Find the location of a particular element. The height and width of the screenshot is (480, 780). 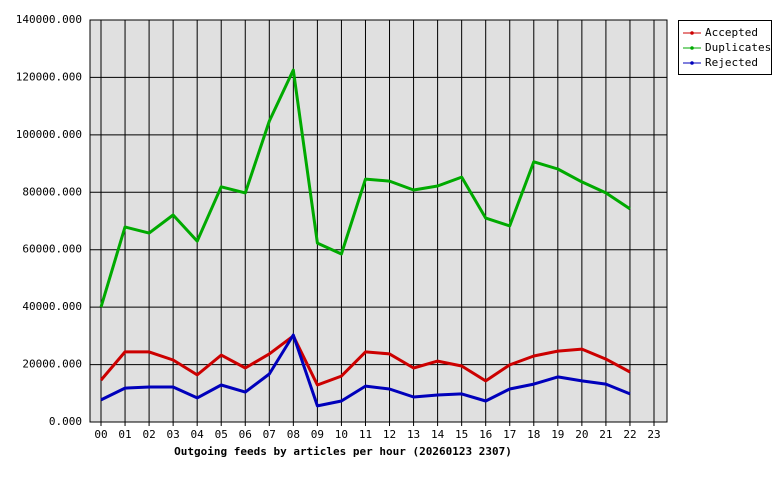

x-tick-label: 06 is located at coordinates (245, 434).